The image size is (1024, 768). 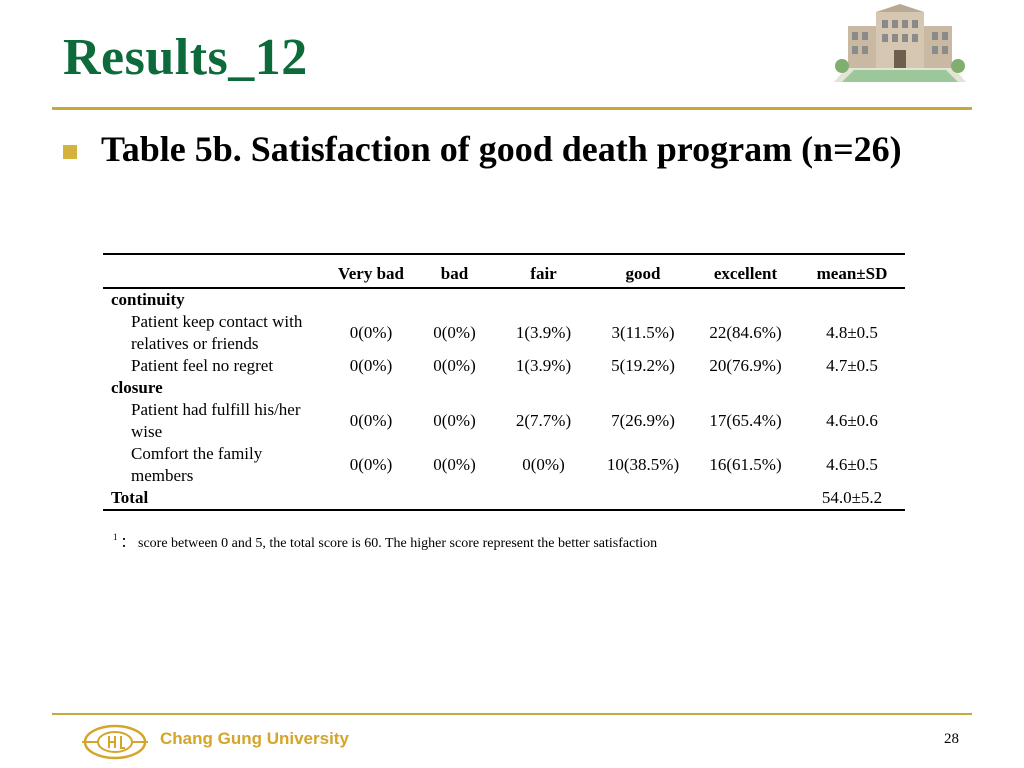 What do you see at coordinates (512, 108) in the screenshot?
I see `title-divider` at bounding box center [512, 108].